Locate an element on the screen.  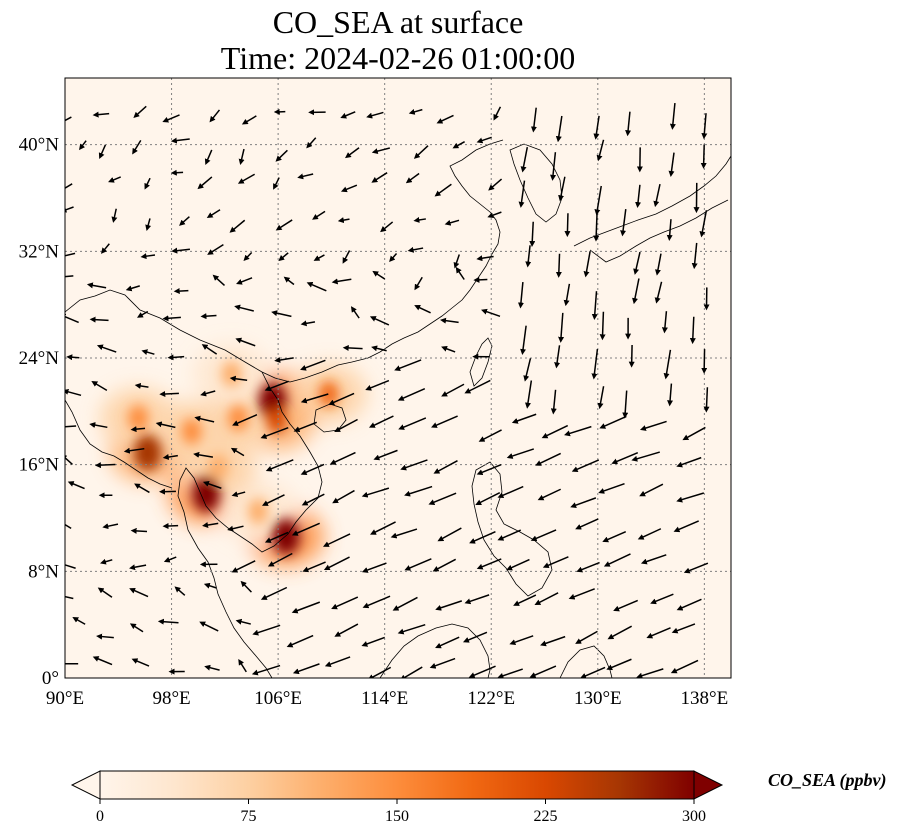
colorbar-tick-label: 75 is located at coordinates (249, 816).